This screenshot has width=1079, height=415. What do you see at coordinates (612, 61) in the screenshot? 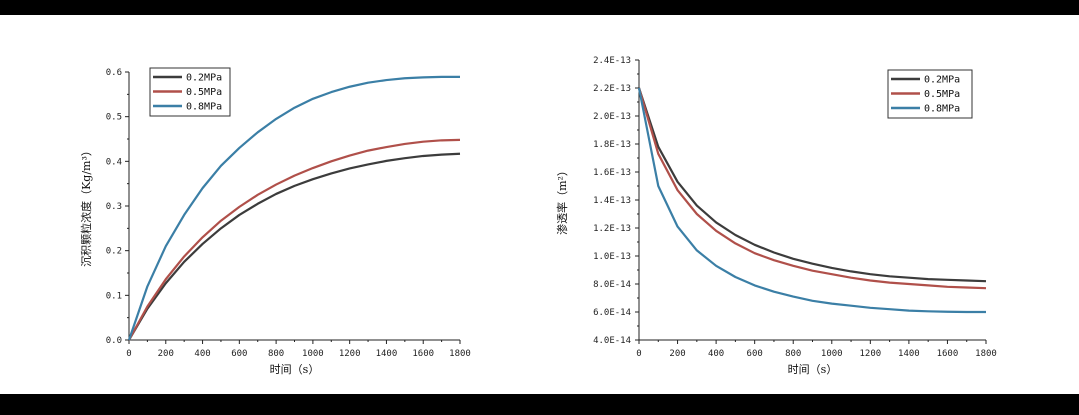
I see `y-tick-label: 2.4E-13` at bounding box center [612, 61].